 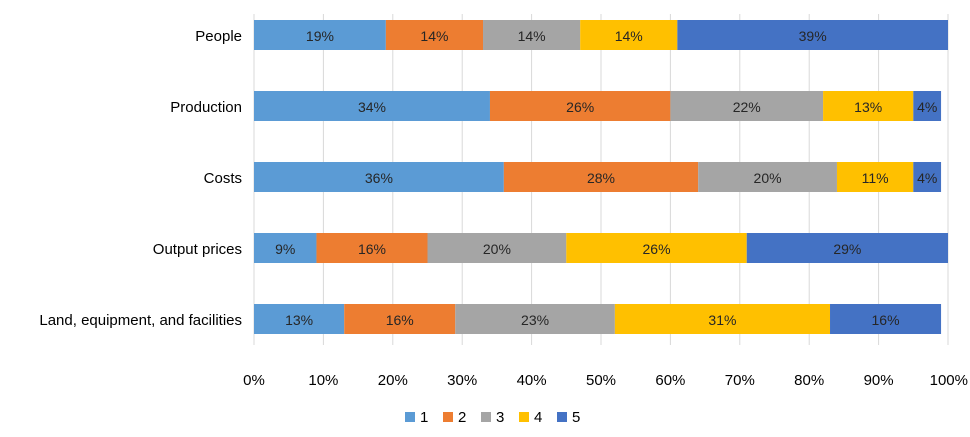 What do you see at coordinates (500, 417) in the screenshot?
I see `legend-label: 3` at bounding box center [500, 417].